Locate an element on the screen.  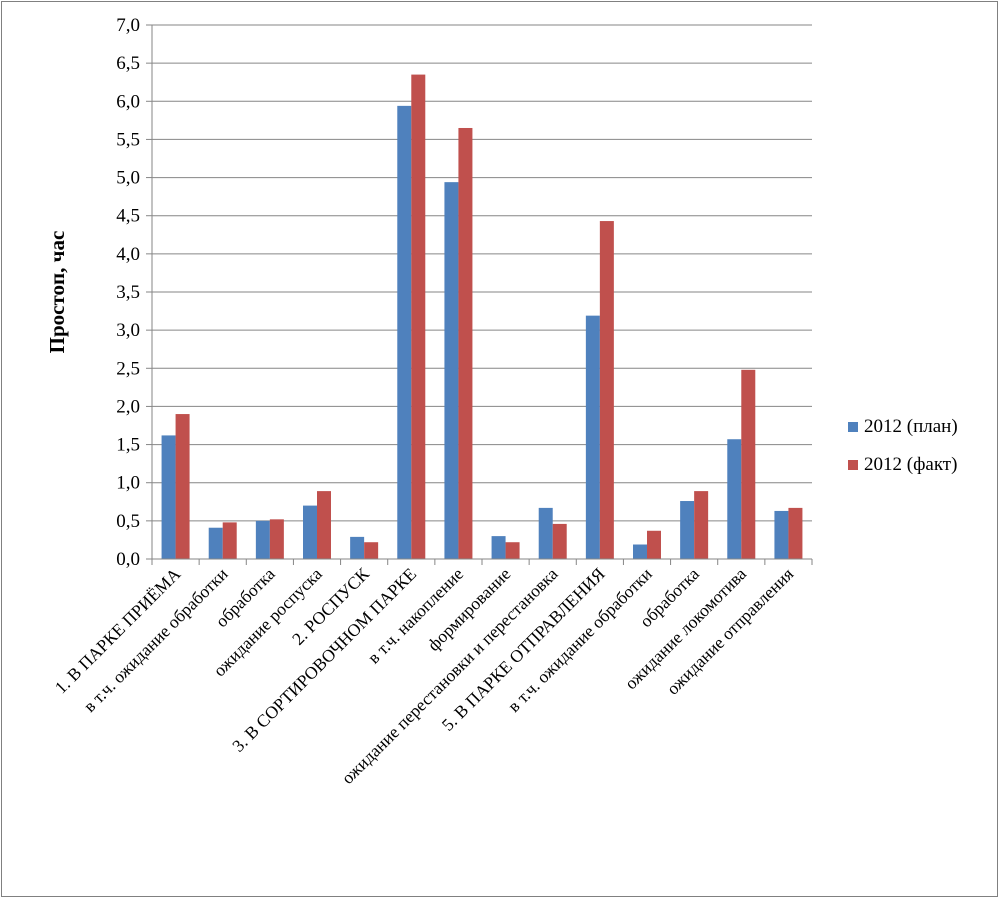
y-tick-label: 0,0 is located at coordinates (128, 559).